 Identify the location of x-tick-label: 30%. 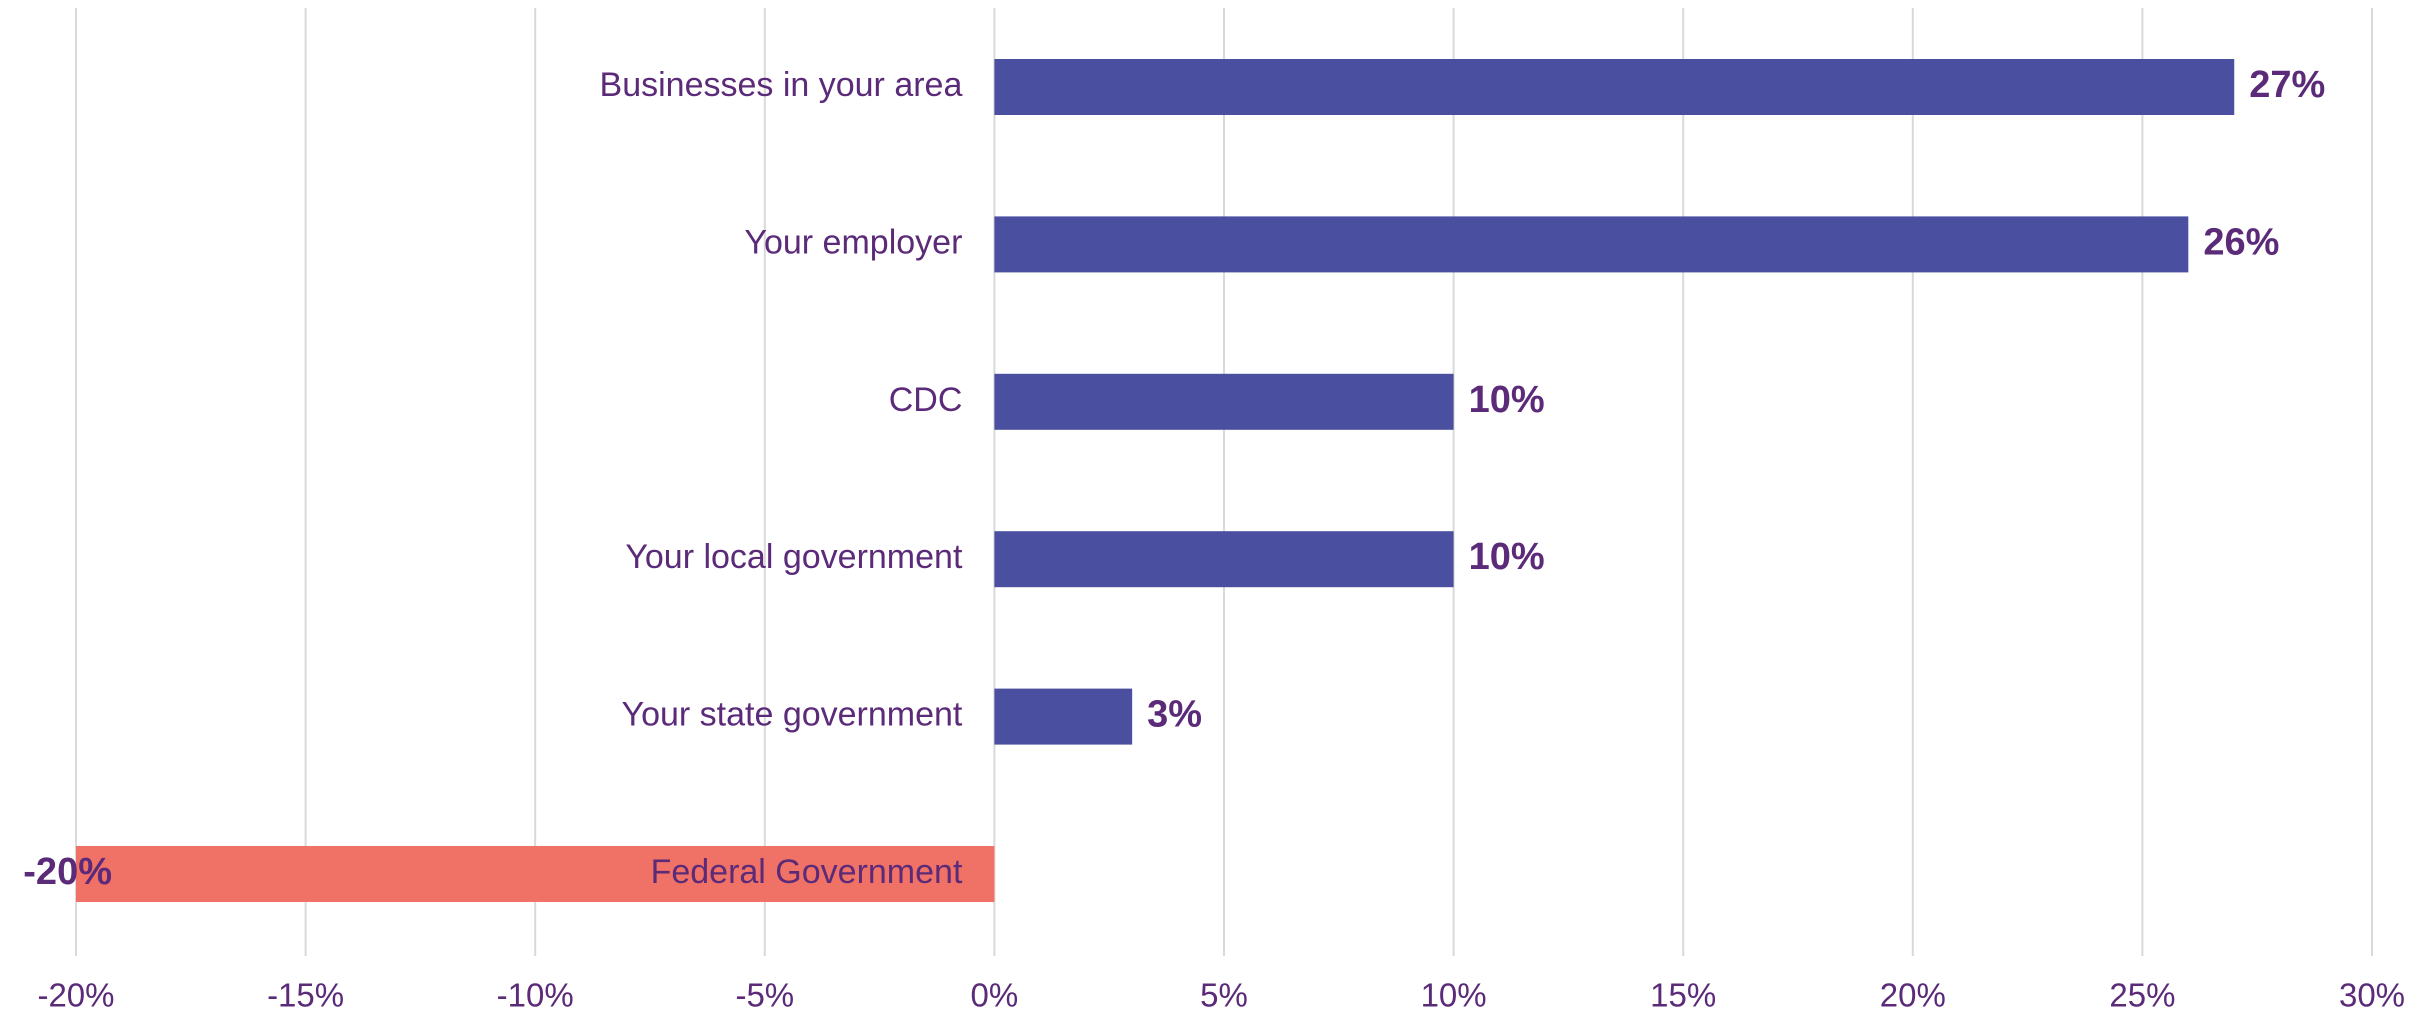
(2372, 994).